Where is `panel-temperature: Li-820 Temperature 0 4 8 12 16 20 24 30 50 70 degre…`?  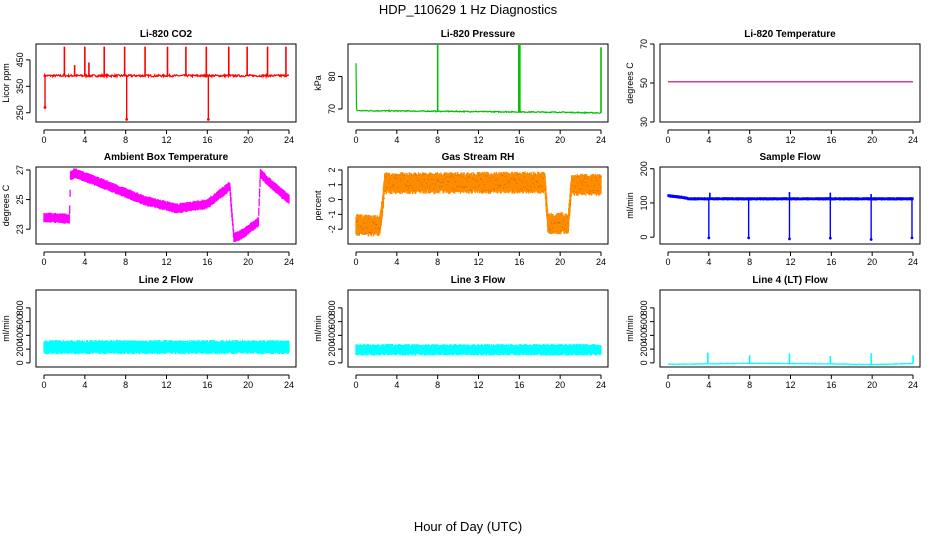
panel-temperature: Li-820 Temperature 0 4 8 12 16 20 24 30 50 70 degre… is located at coordinates (773, 87).